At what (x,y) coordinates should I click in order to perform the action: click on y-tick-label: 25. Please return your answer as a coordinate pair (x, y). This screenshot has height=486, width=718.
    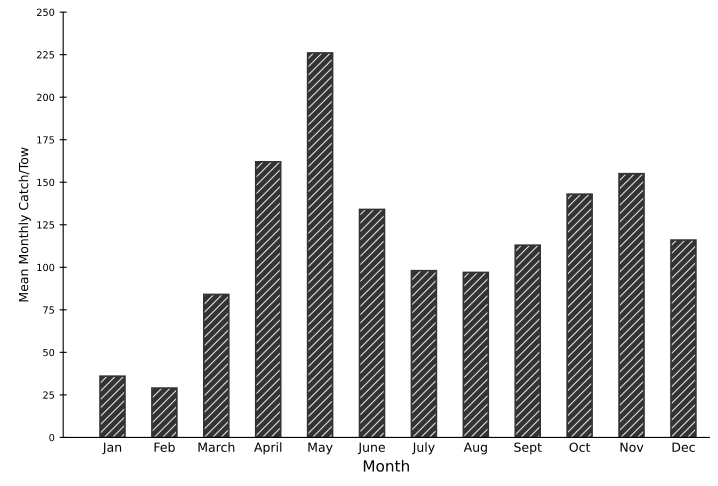
    Looking at the image, I should click on (48, 395).